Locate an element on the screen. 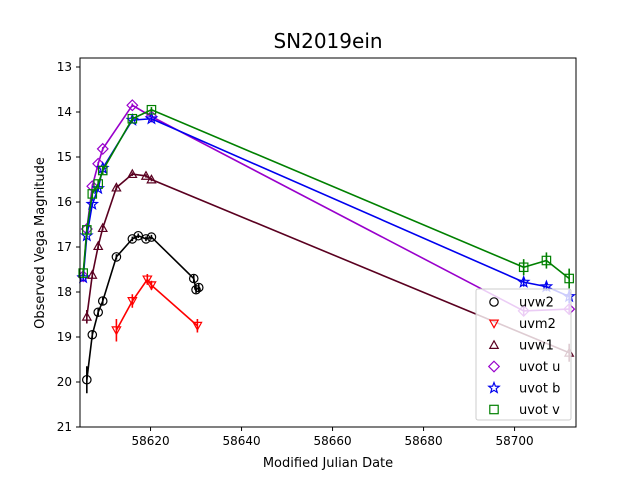 The image size is (640, 480). legend-label: uvm2 is located at coordinates (537, 324).